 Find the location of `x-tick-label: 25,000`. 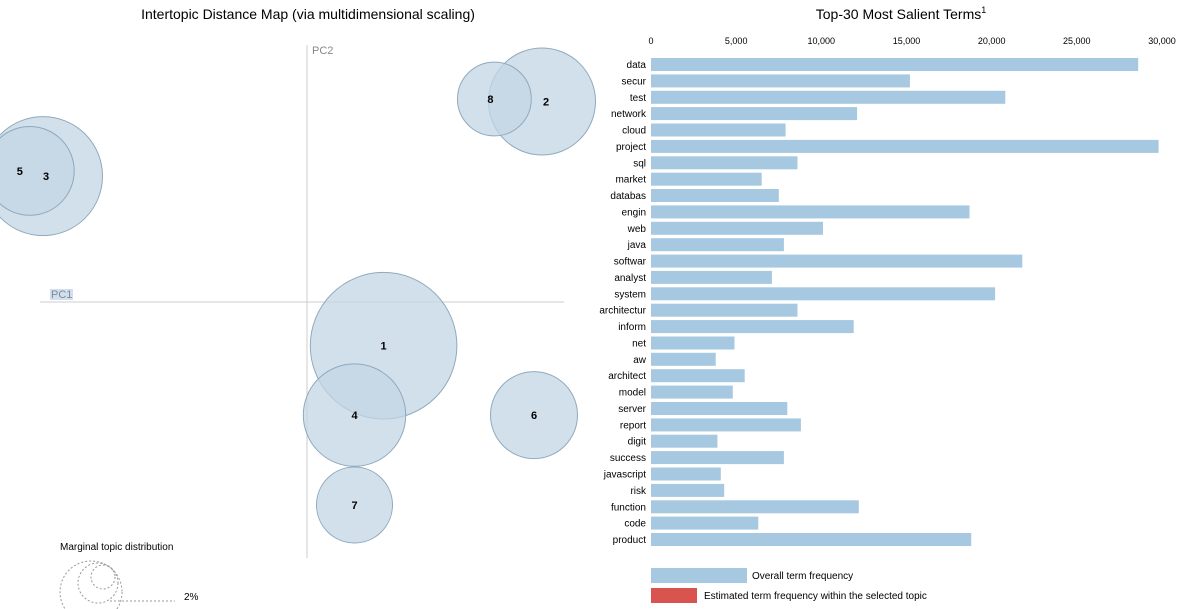

x-tick-label: 25,000 is located at coordinates (1077, 41).